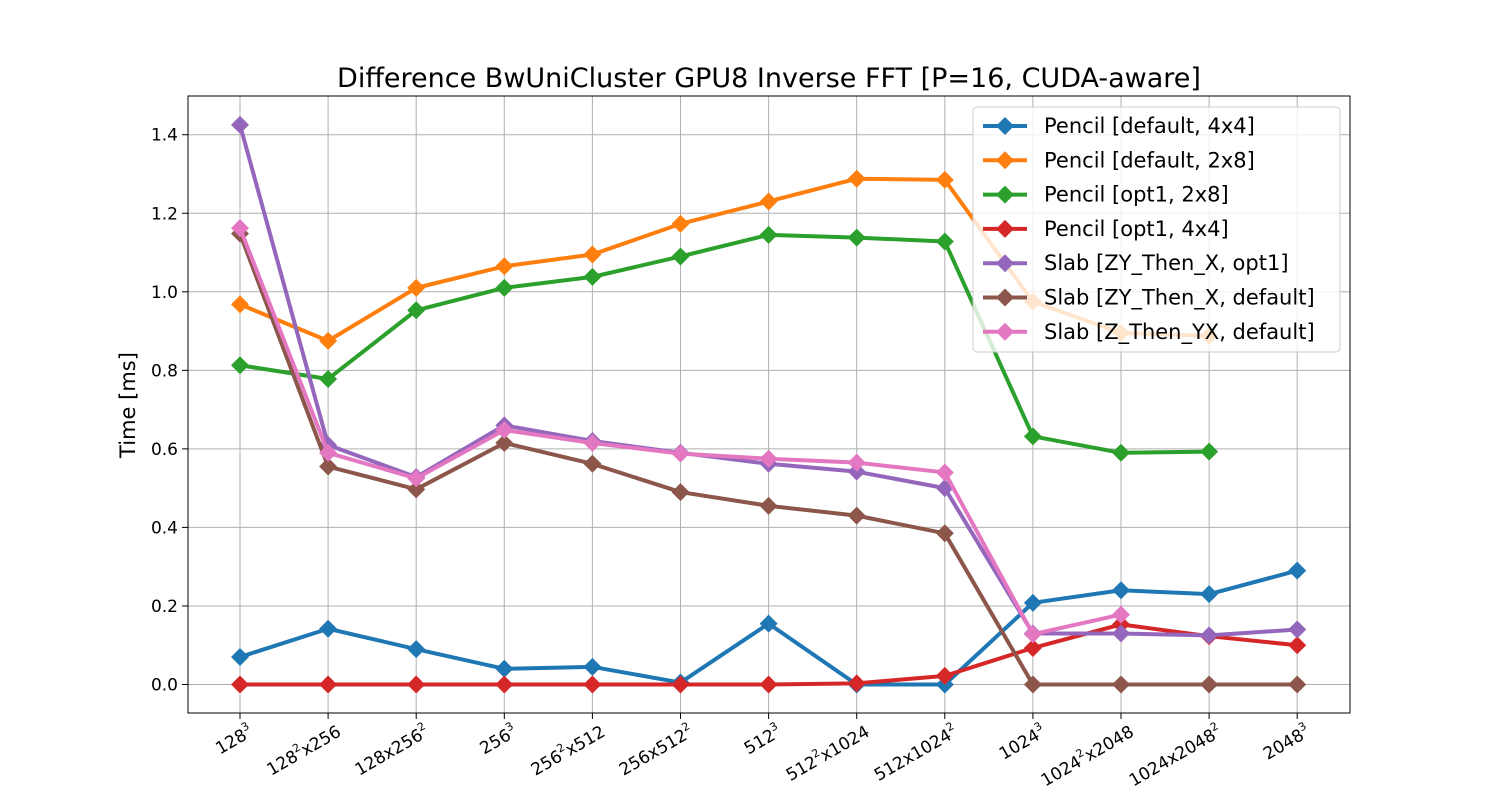 This screenshot has height=800, width=1500. I want to click on legend-item: Pencil [opt1, 2x8], so click(1106, 195).